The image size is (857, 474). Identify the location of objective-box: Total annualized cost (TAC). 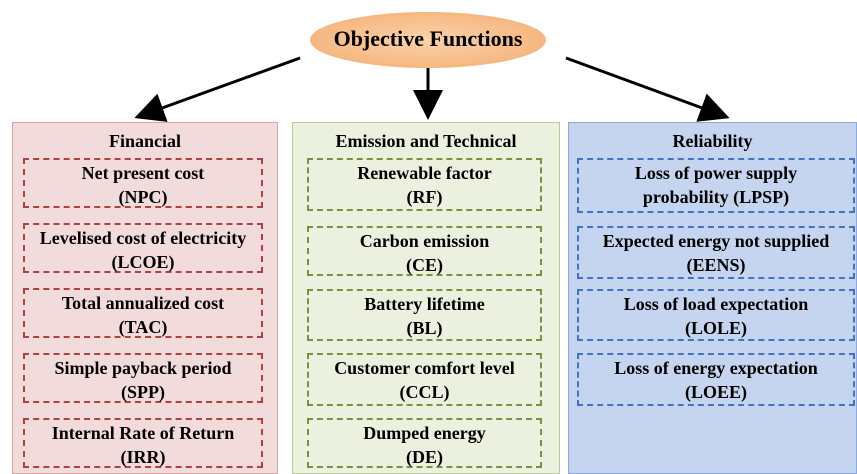
(143, 313).